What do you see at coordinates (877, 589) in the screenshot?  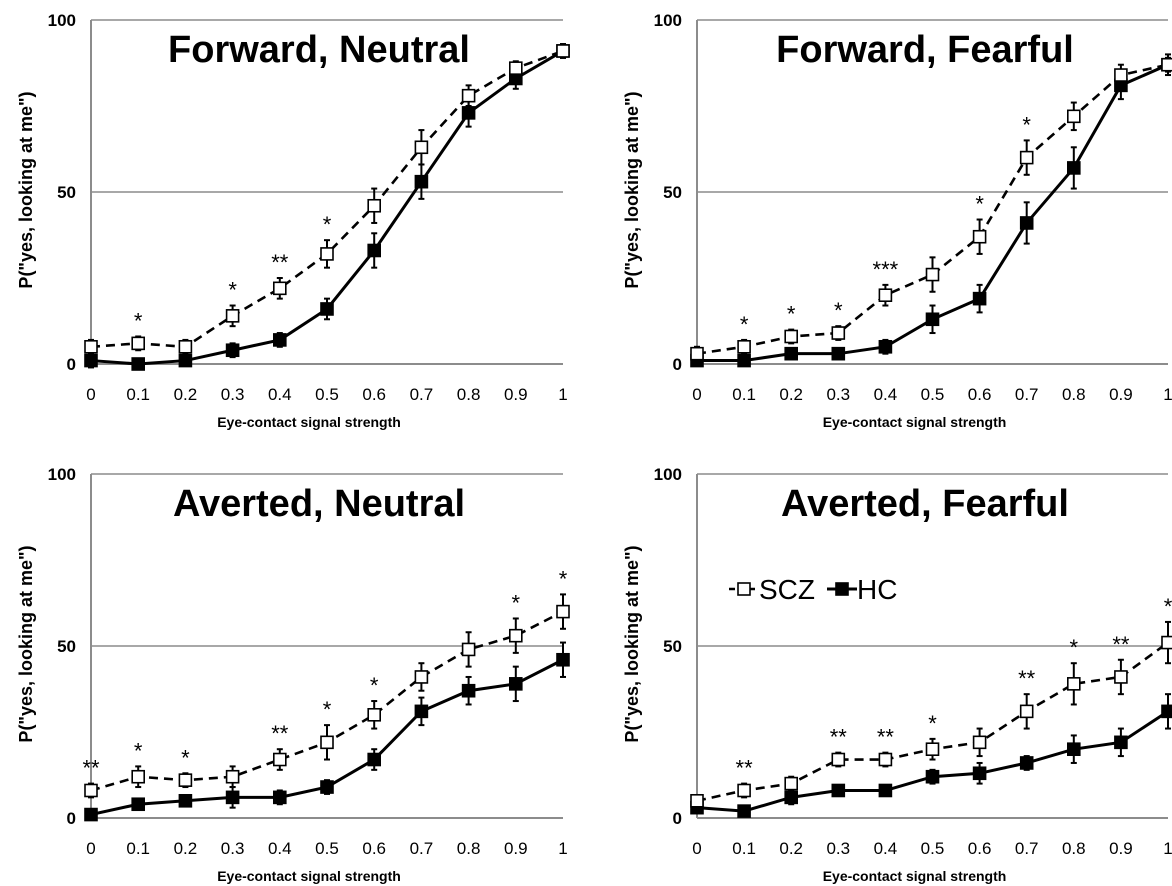 I see `legend-label: HC` at bounding box center [877, 589].